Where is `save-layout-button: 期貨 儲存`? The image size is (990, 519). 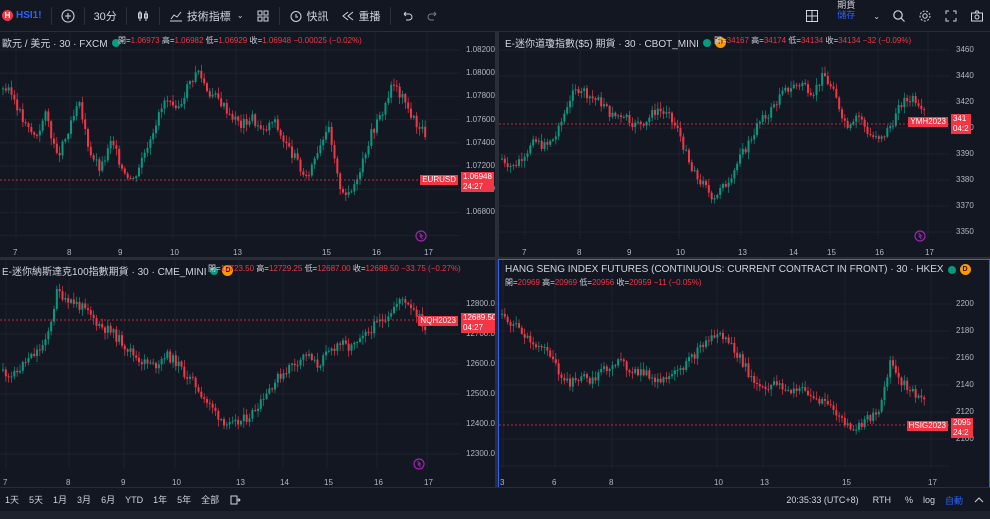 save-layout-button: 期貨 儲存 is located at coordinates (846, 16).